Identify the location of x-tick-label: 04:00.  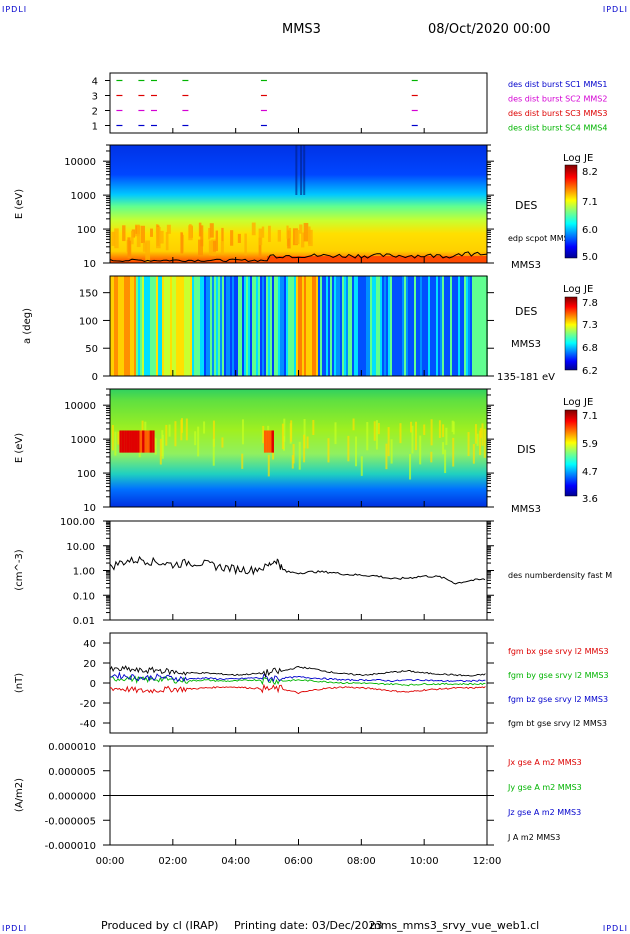
(235, 861).